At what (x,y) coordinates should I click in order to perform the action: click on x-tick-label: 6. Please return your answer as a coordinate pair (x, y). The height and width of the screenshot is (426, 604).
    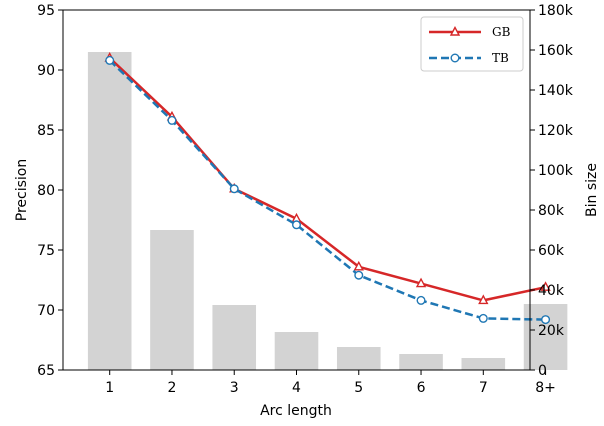
    Looking at the image, I should click on (421, 388).